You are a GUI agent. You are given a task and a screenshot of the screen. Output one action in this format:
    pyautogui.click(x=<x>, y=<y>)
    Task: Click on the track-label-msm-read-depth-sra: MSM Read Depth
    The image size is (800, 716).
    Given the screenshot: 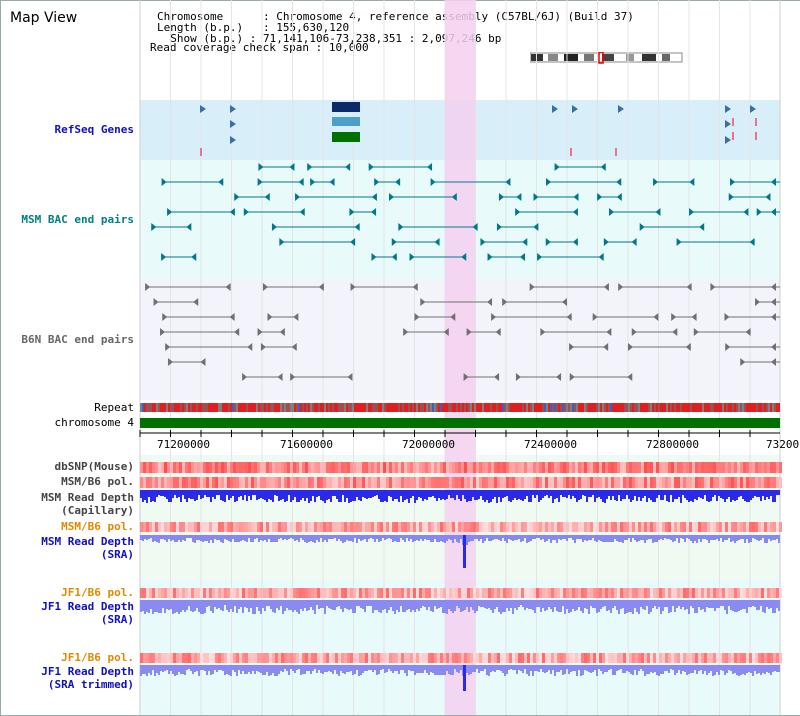 What is the action you would take?
    pyautogui.click(x=87, y=541)
    